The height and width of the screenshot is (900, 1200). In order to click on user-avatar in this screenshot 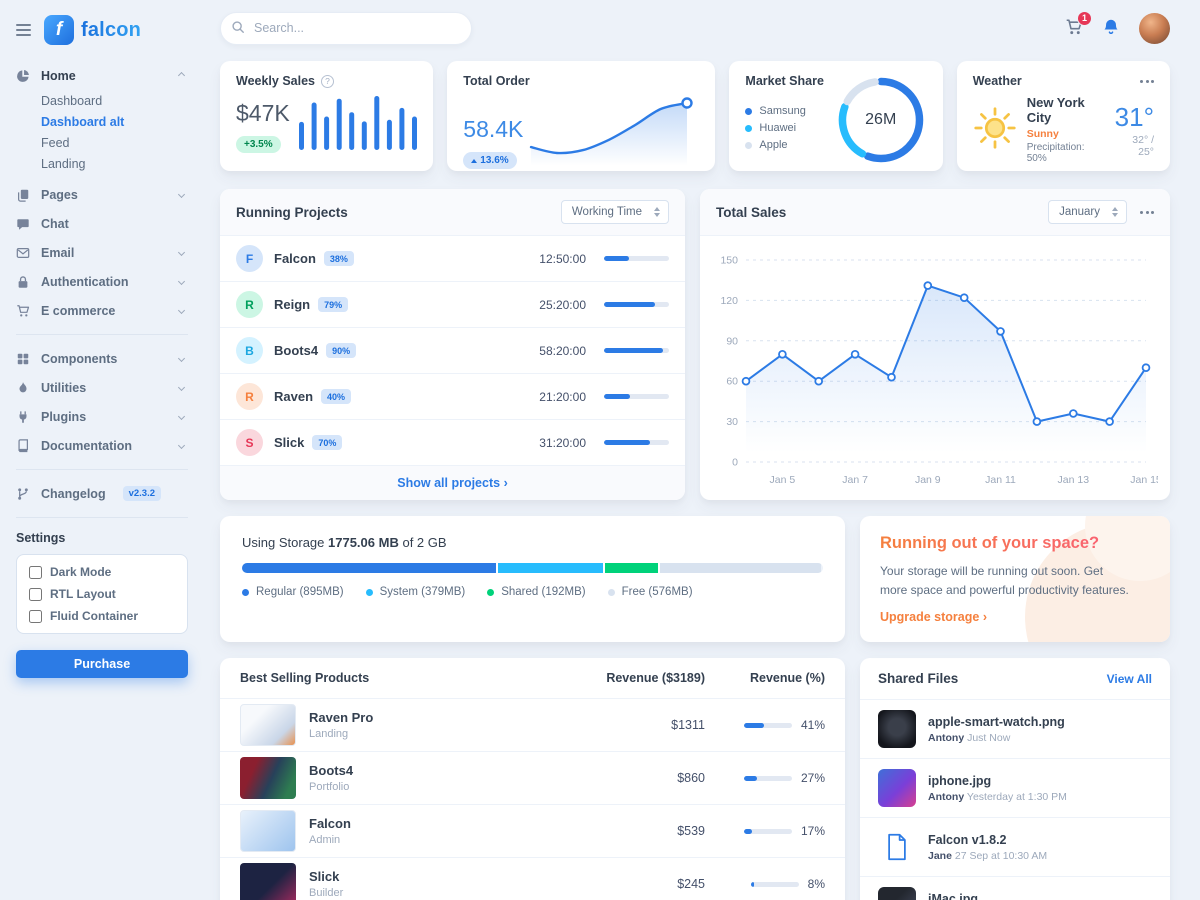, I will do `click(1154, 28)`.